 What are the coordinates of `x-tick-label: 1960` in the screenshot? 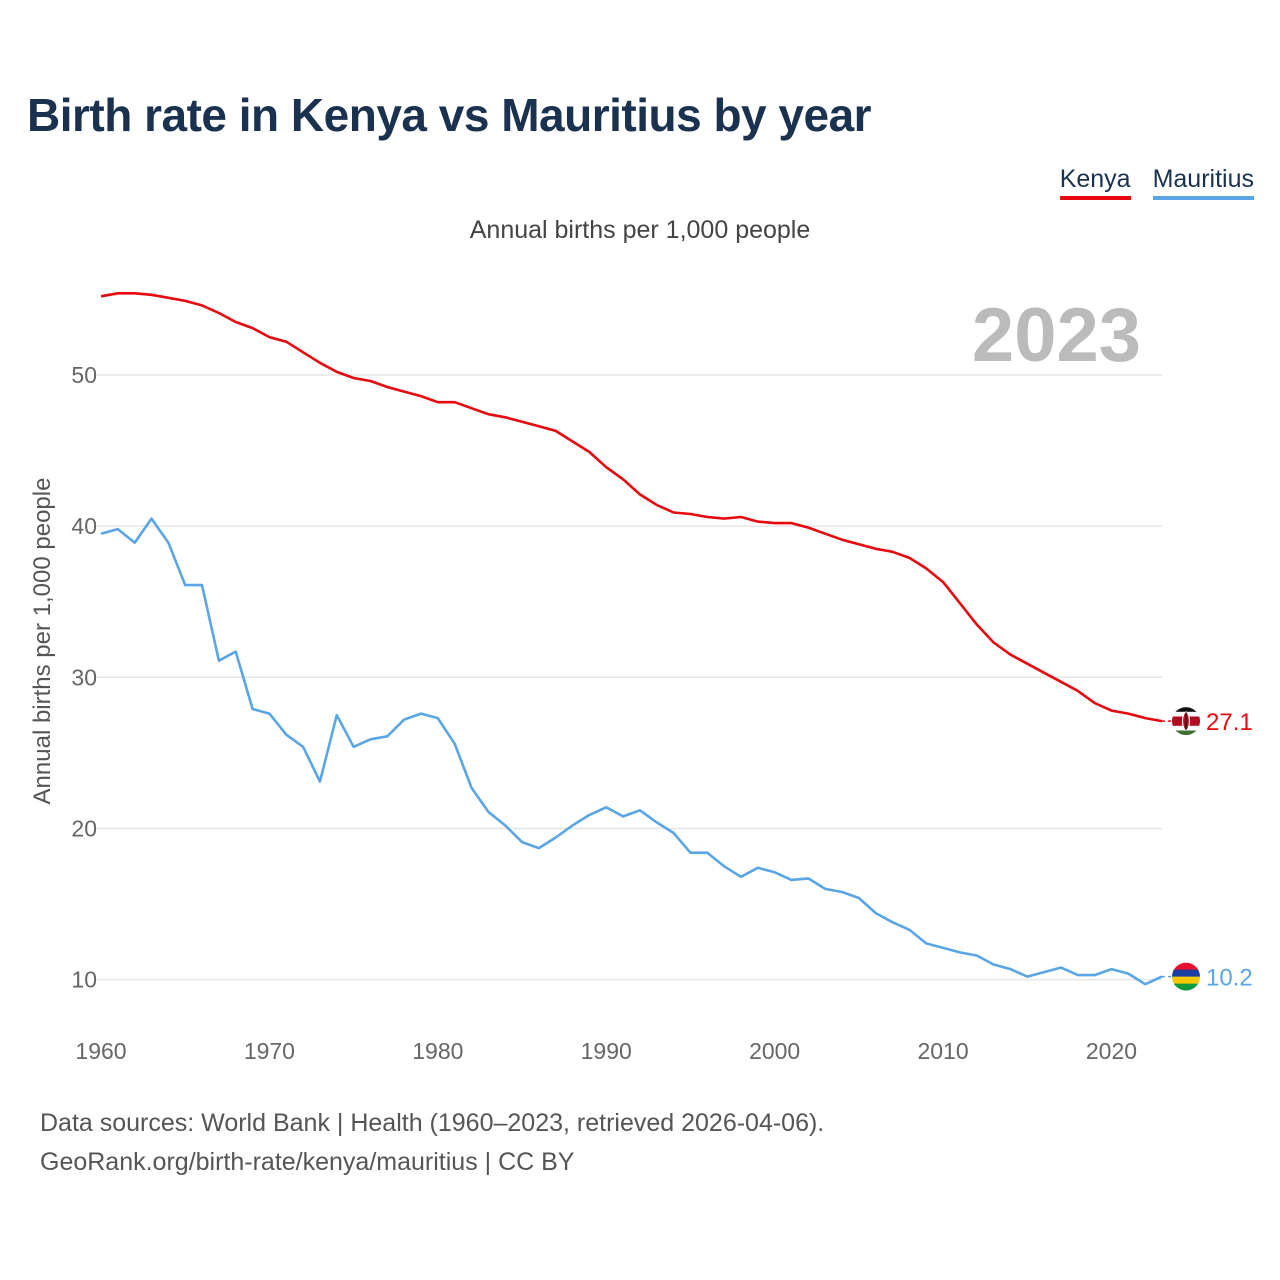 It's located at (100, 1051).